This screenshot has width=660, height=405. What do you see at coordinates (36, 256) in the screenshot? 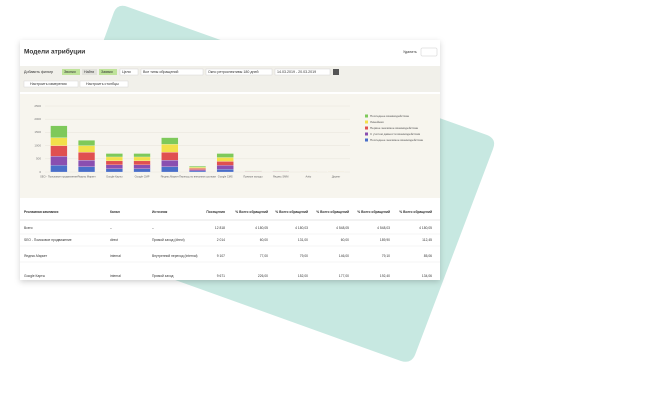
I see `table-cell: Яндекс.Маркет` at bounding box center [36, 256].